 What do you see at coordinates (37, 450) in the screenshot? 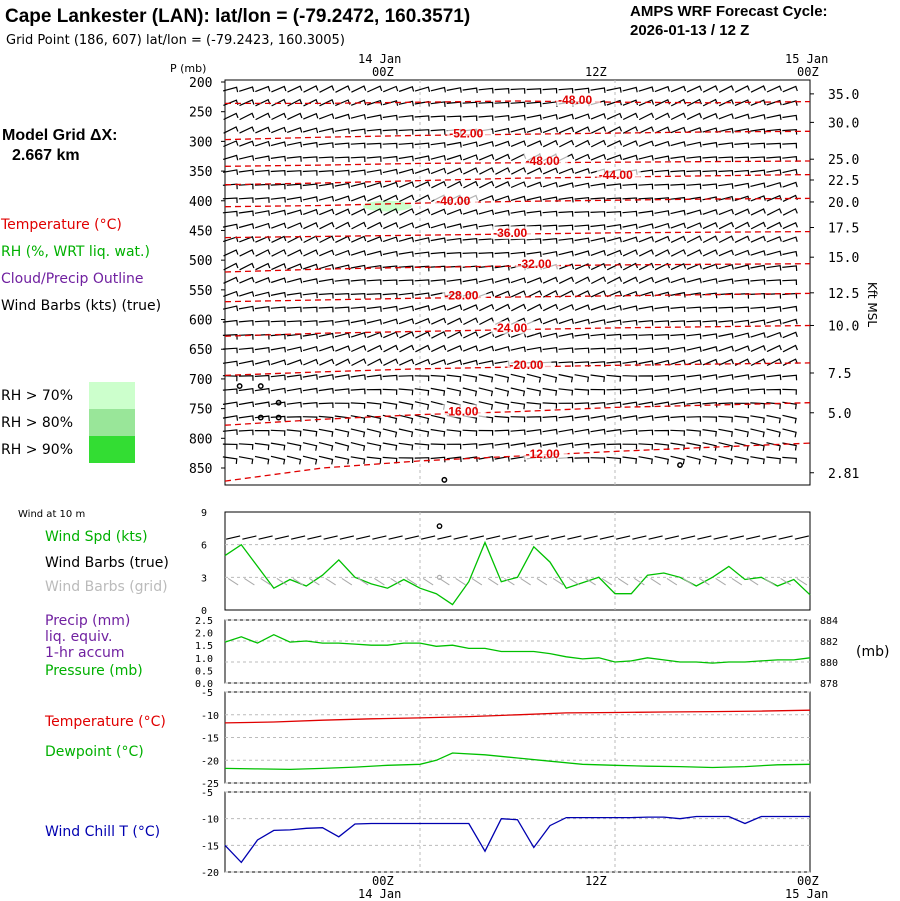
I see `legend-rh90-label: RH > 90%` at bounding box center [37, 450].